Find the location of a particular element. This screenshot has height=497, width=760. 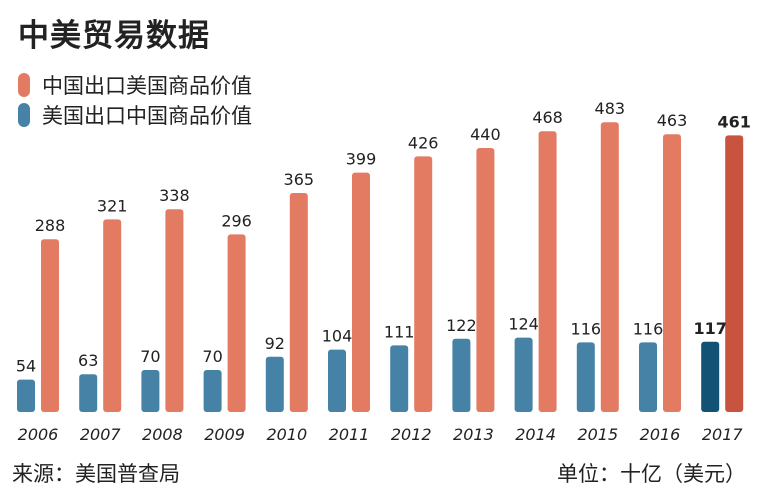

x-tick-label-2011: 2011 is located at coordinates (349, 434).